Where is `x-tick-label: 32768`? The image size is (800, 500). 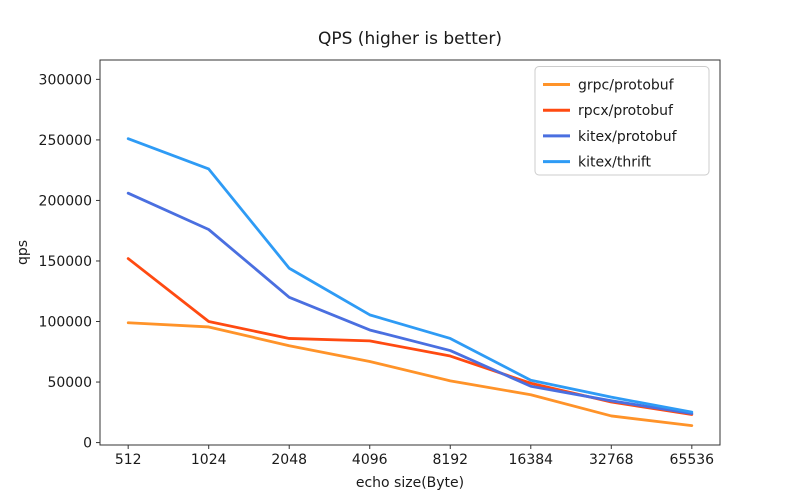 x-tick-label: 32768 is located at coordinates (611, 460).